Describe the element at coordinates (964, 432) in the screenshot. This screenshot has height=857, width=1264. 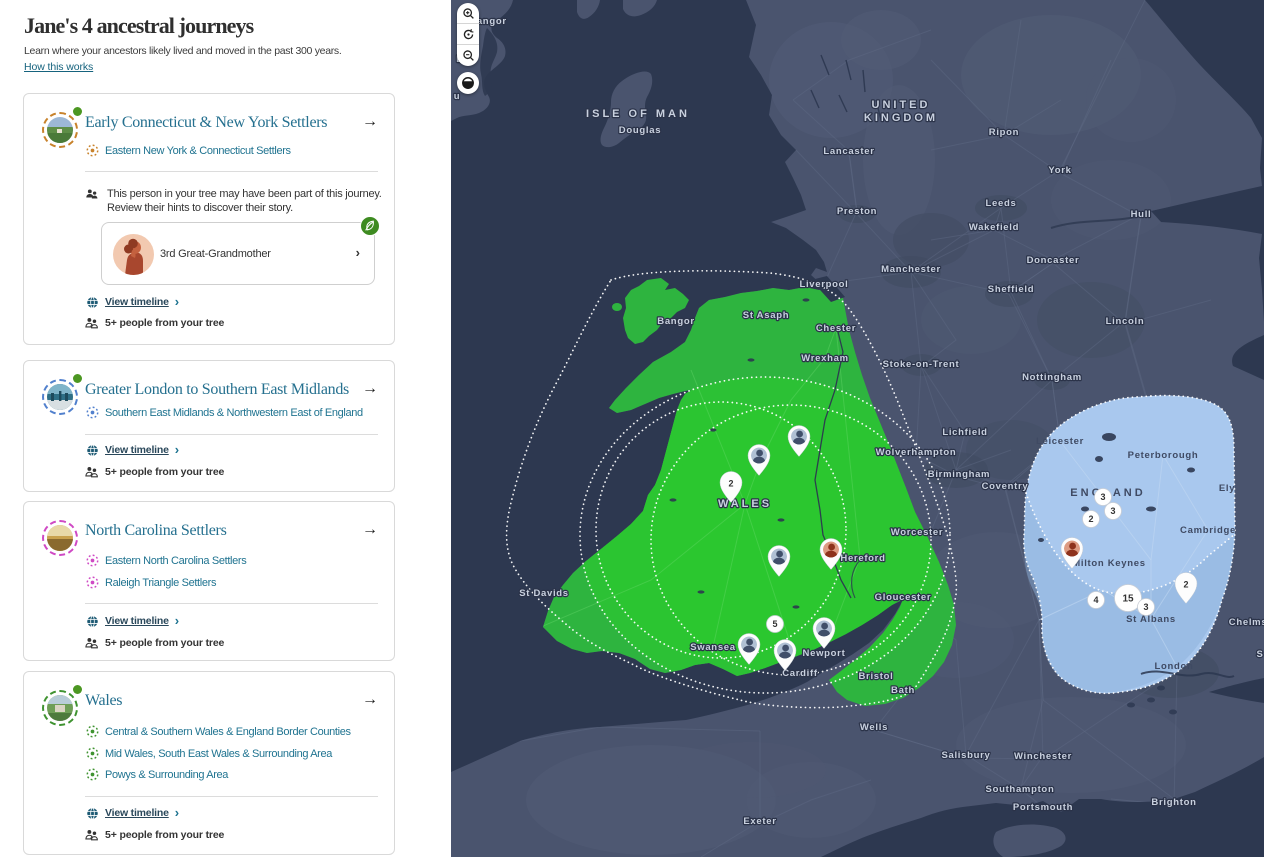
I see `svg-text: Lichfield` at that location.